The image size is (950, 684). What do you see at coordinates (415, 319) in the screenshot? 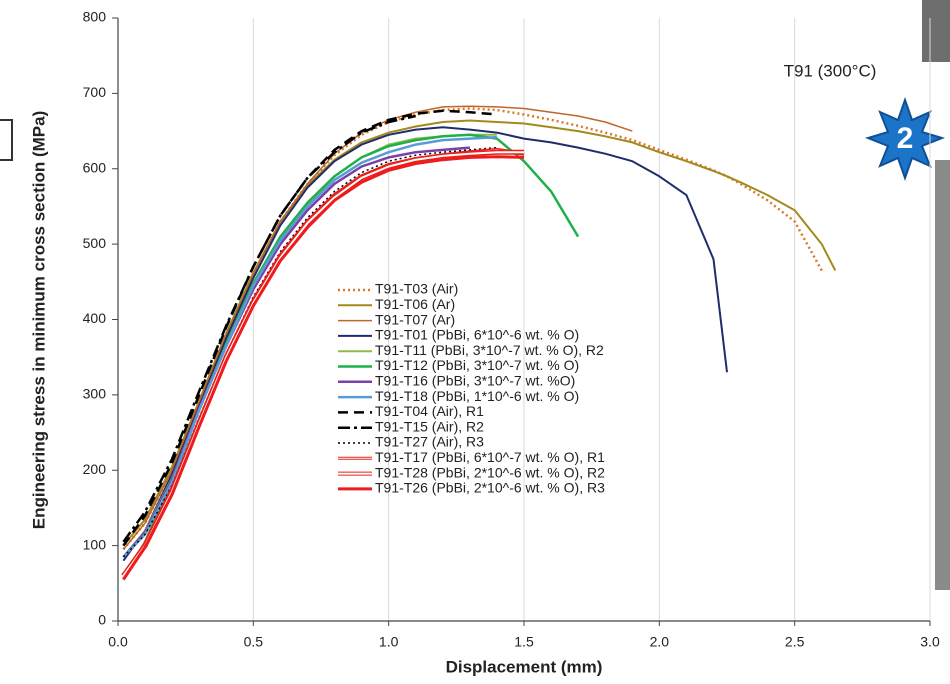
I see `legend-label: T91-T07 (Ar)` at bounding box center [415, 319].